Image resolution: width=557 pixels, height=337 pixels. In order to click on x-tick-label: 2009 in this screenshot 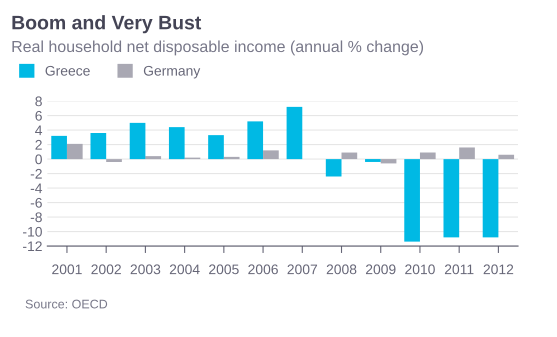, I will do `click(381, 269)`.